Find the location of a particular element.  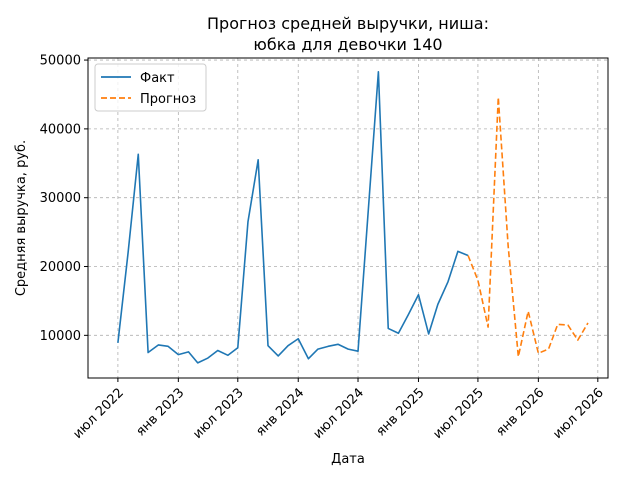

x-axis-label: Дата is located at coordinates (348, 459).